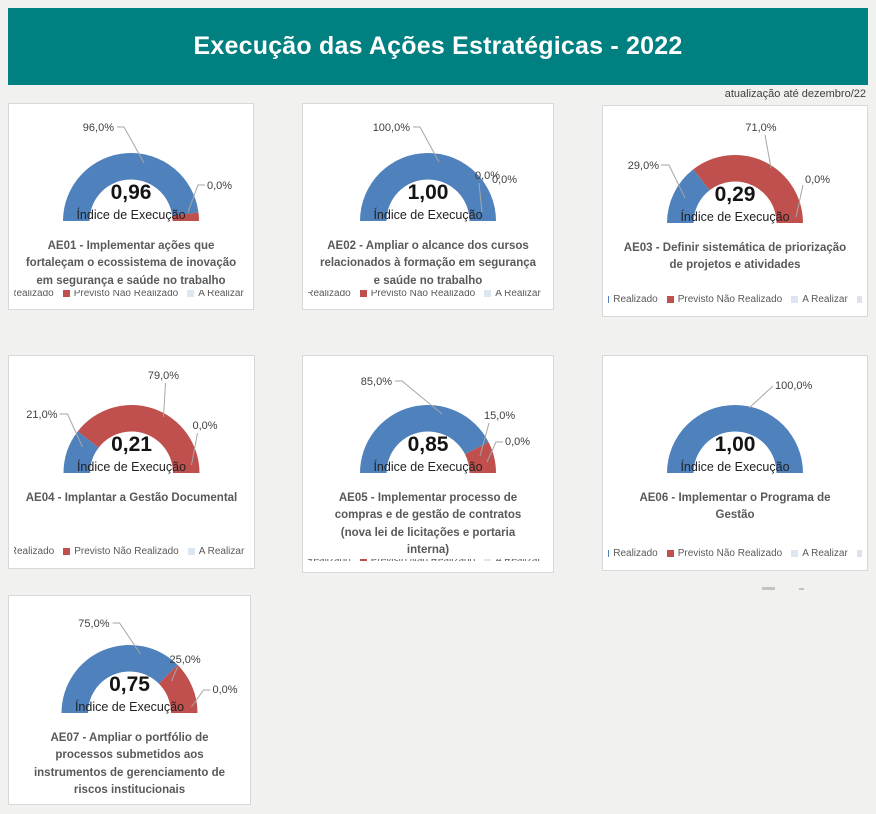 This screenshot has height=814, width=876. What do you see at coordinates (643, 166) in the screenshot?
I see `segment-label: 29,0%` at bounding box center [643, 166].